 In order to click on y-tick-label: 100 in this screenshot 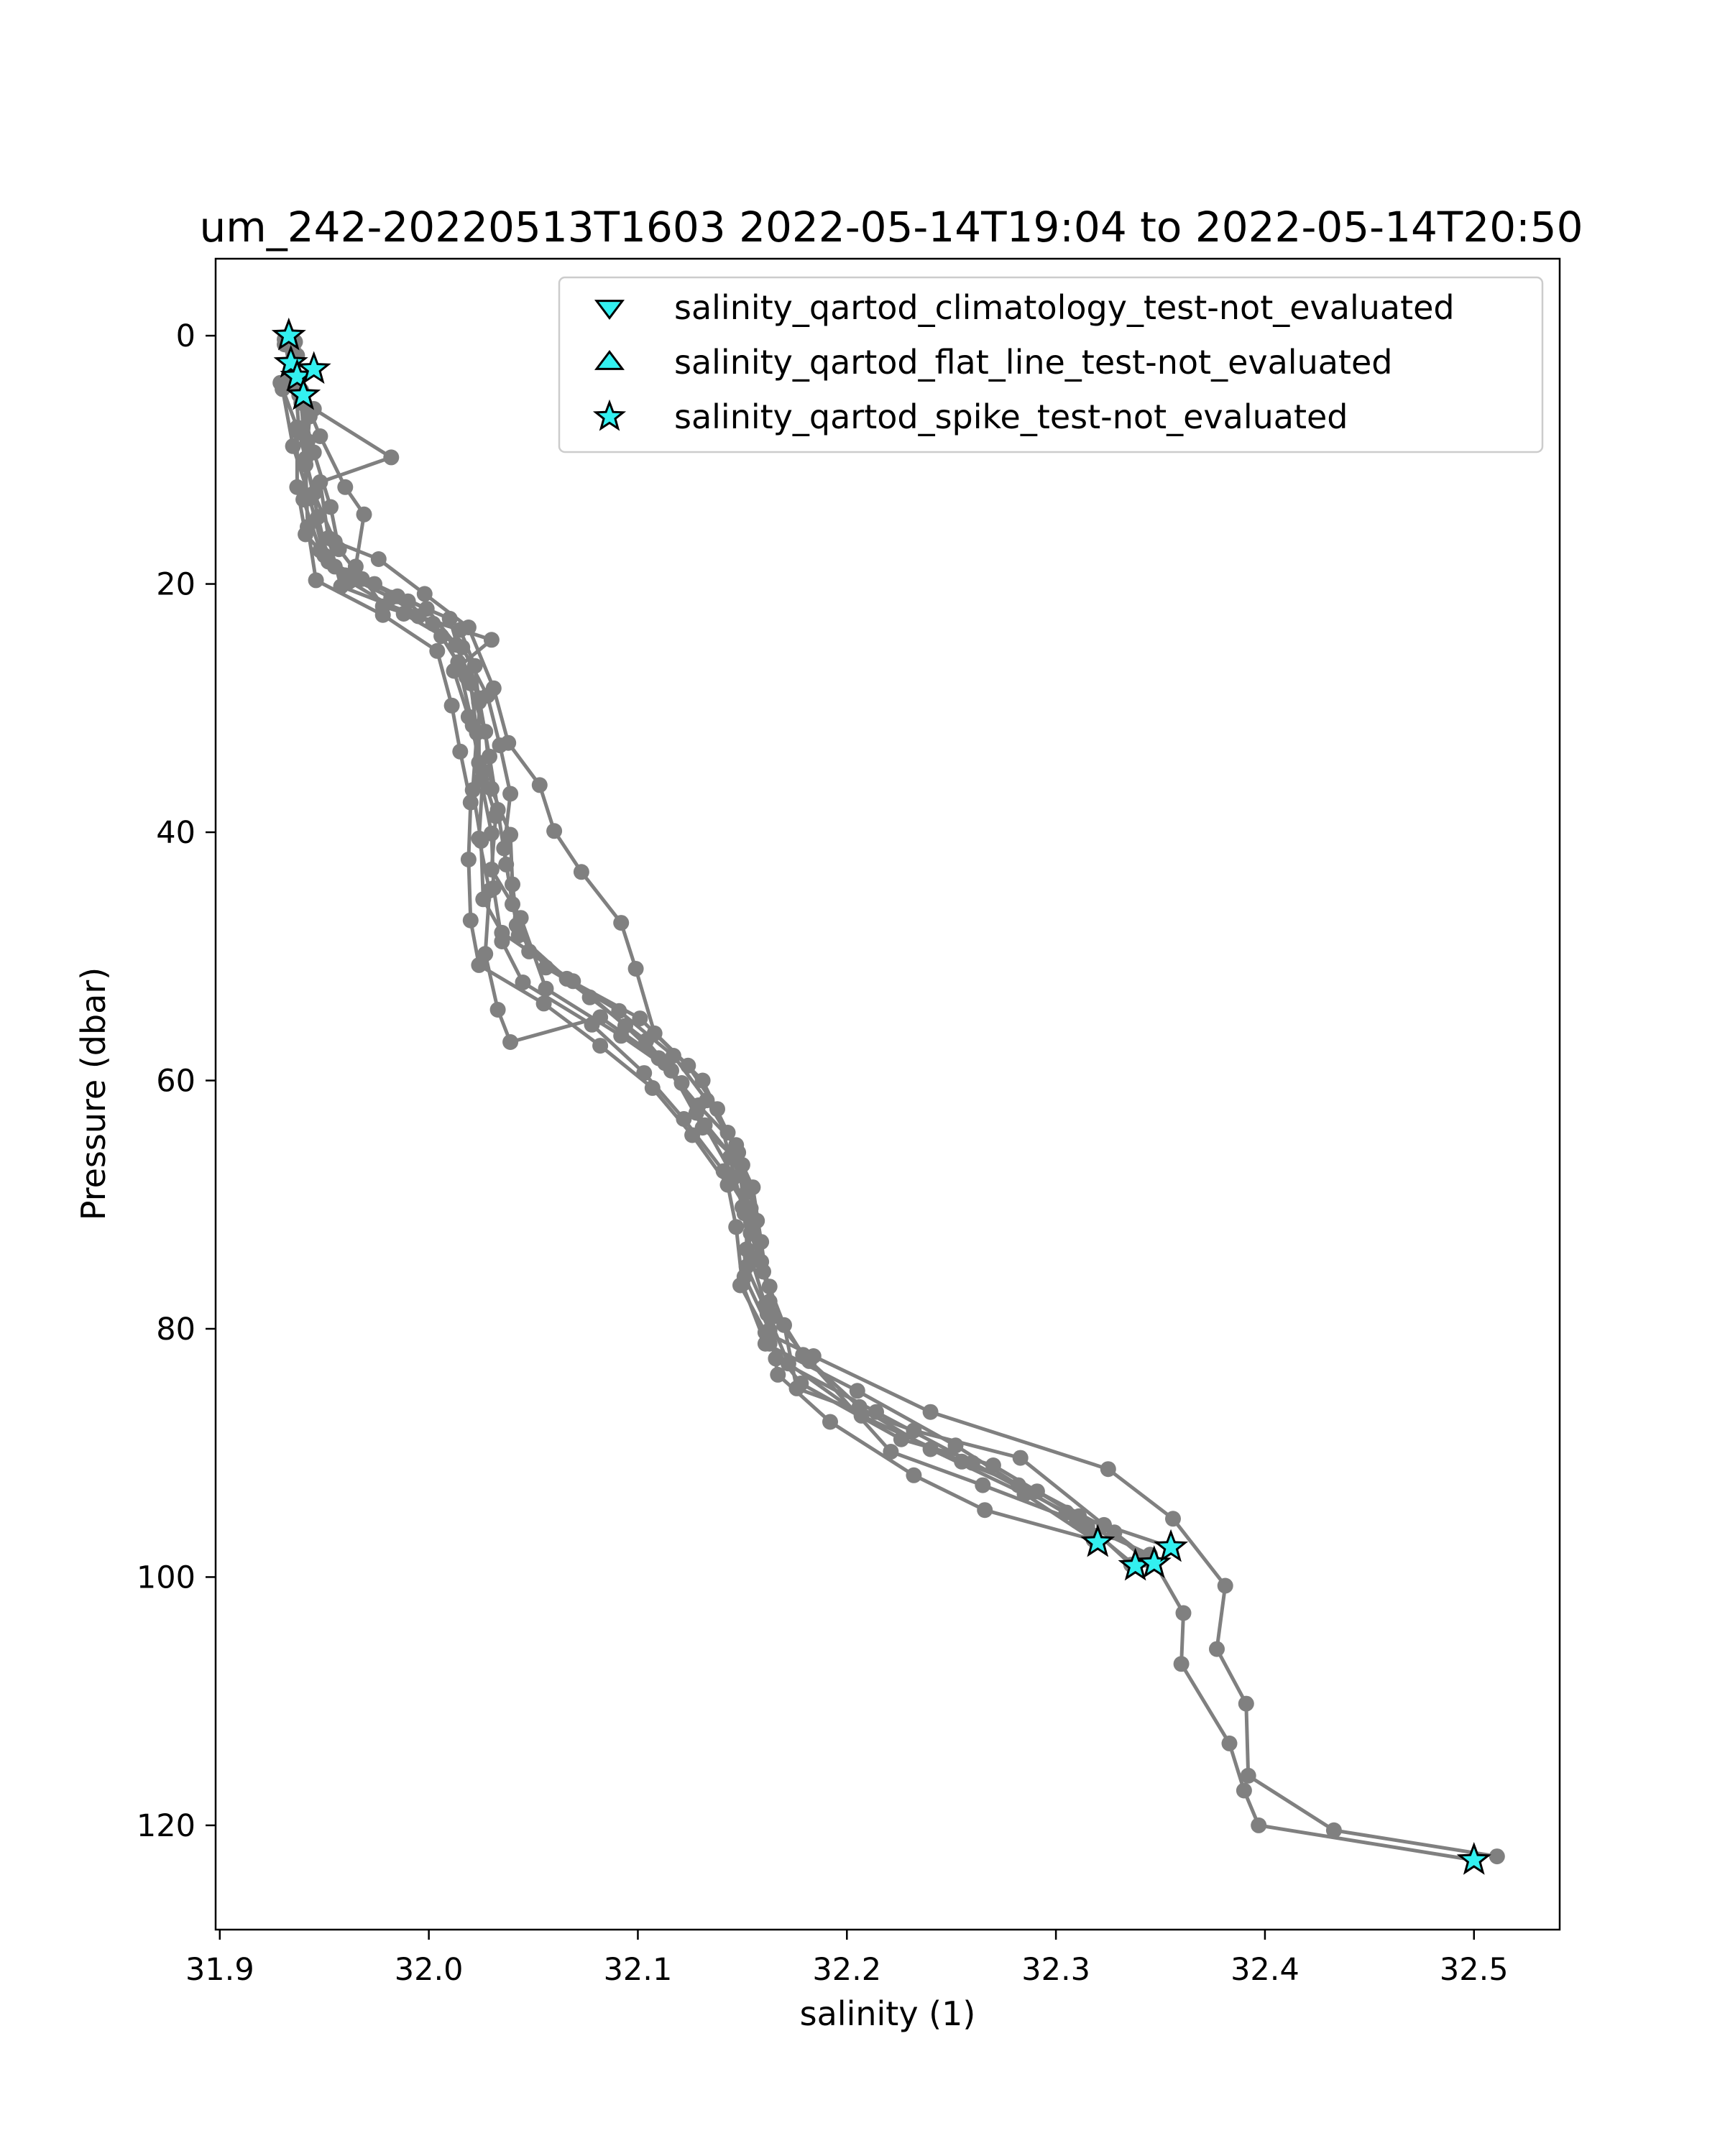, I will do `click(166, 1578)`.